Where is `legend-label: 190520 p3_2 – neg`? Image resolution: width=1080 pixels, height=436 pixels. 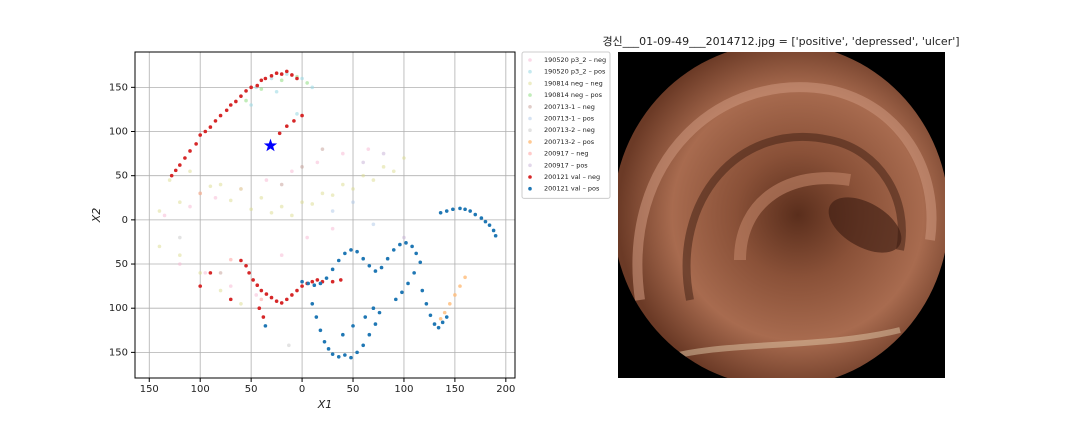
legend-label: 190520 p3_2 – neg is located at coordinates (575, 60).